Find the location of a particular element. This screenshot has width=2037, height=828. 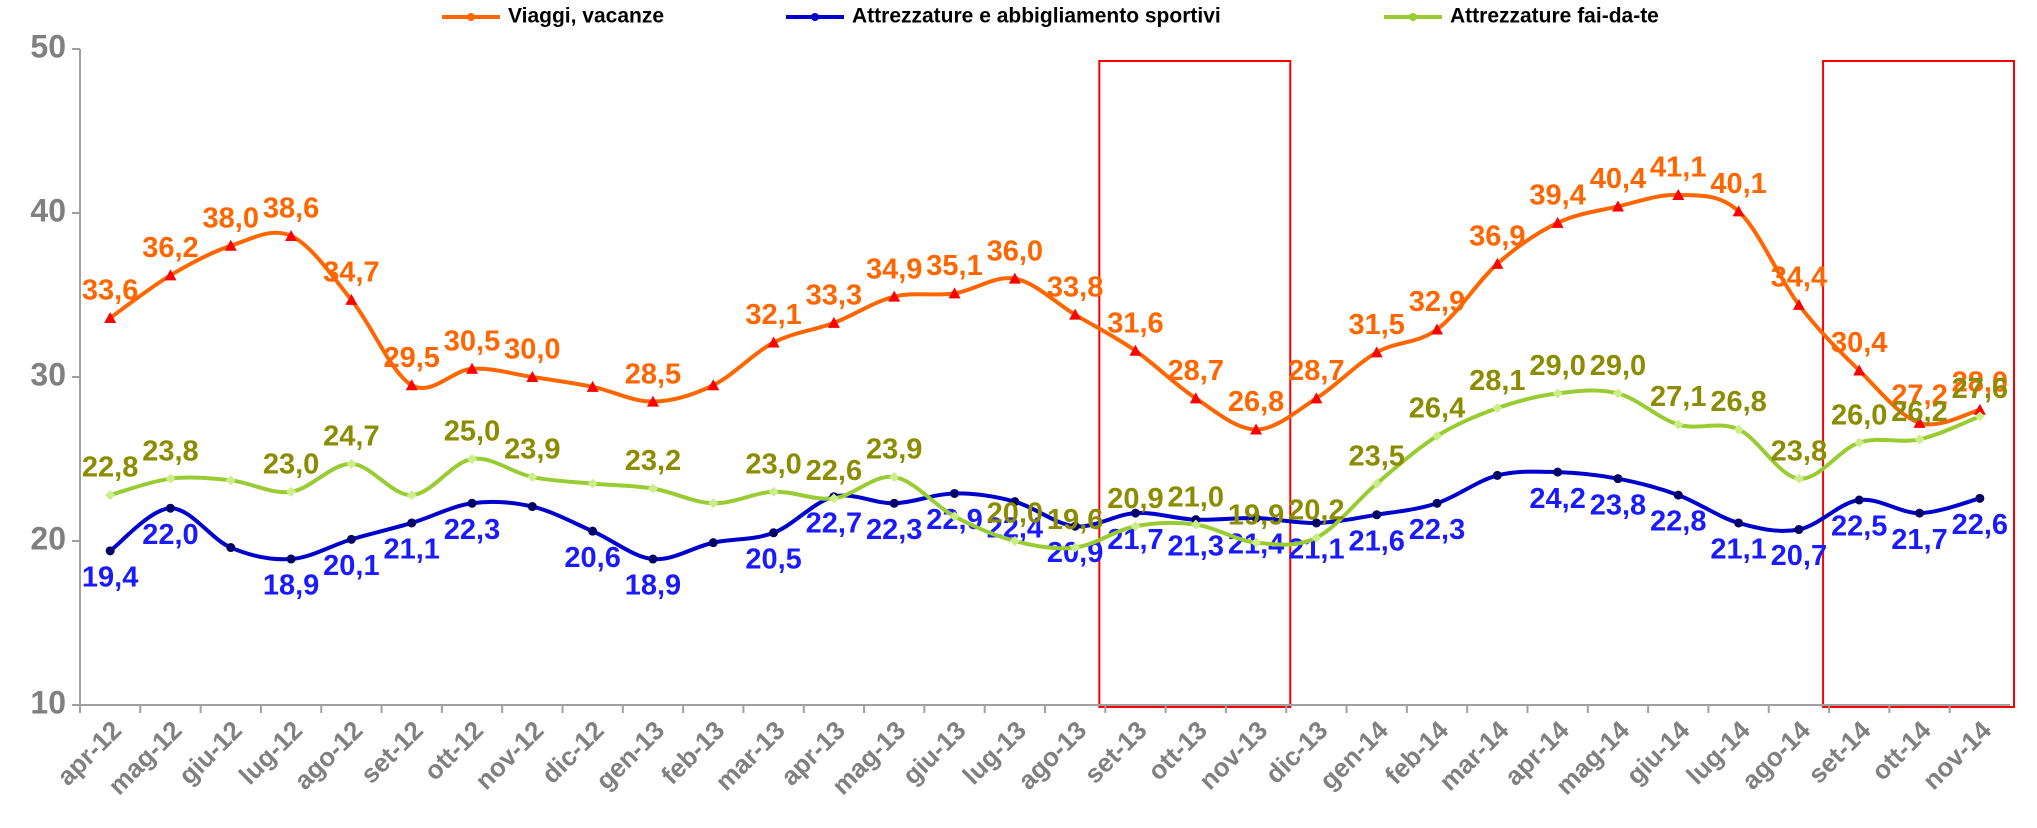

data-label: 39,4 is located at coordinates (1557, 195).